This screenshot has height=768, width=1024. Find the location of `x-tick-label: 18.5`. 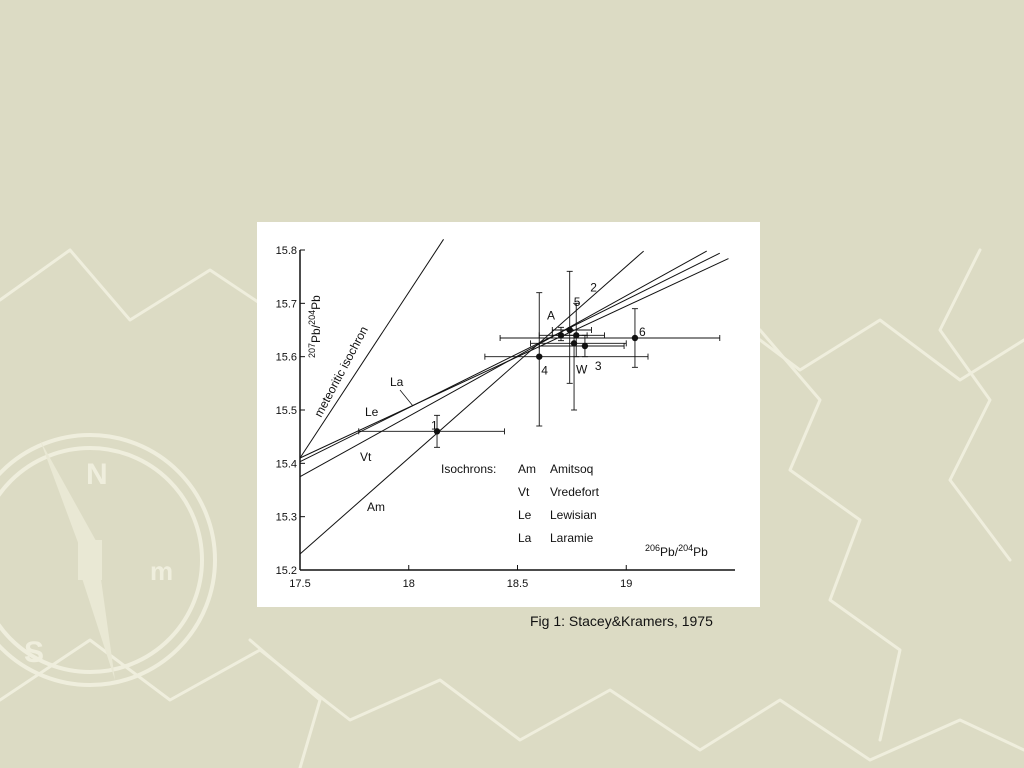

x-tick-label: 18.5 is located at coordinates (517, 584).